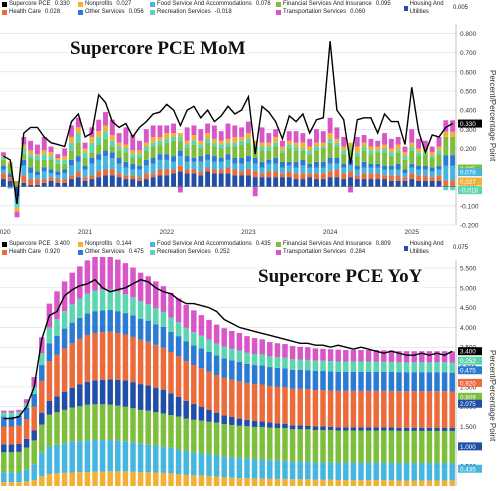  What do you see at coordinates (333, 244) in the screenshot?
I see `legend-item-financial: Financial Services And Insurance 0.809` at bounding box center [333, 244].